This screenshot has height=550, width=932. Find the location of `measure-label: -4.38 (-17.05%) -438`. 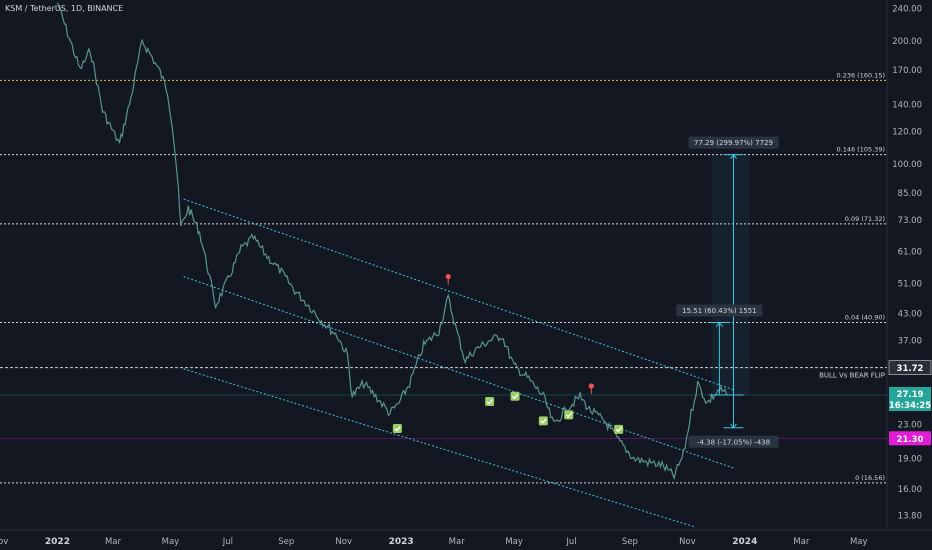

measure-label: -4.38 (-17.05%) -438 is located at coordinates (733, 442).